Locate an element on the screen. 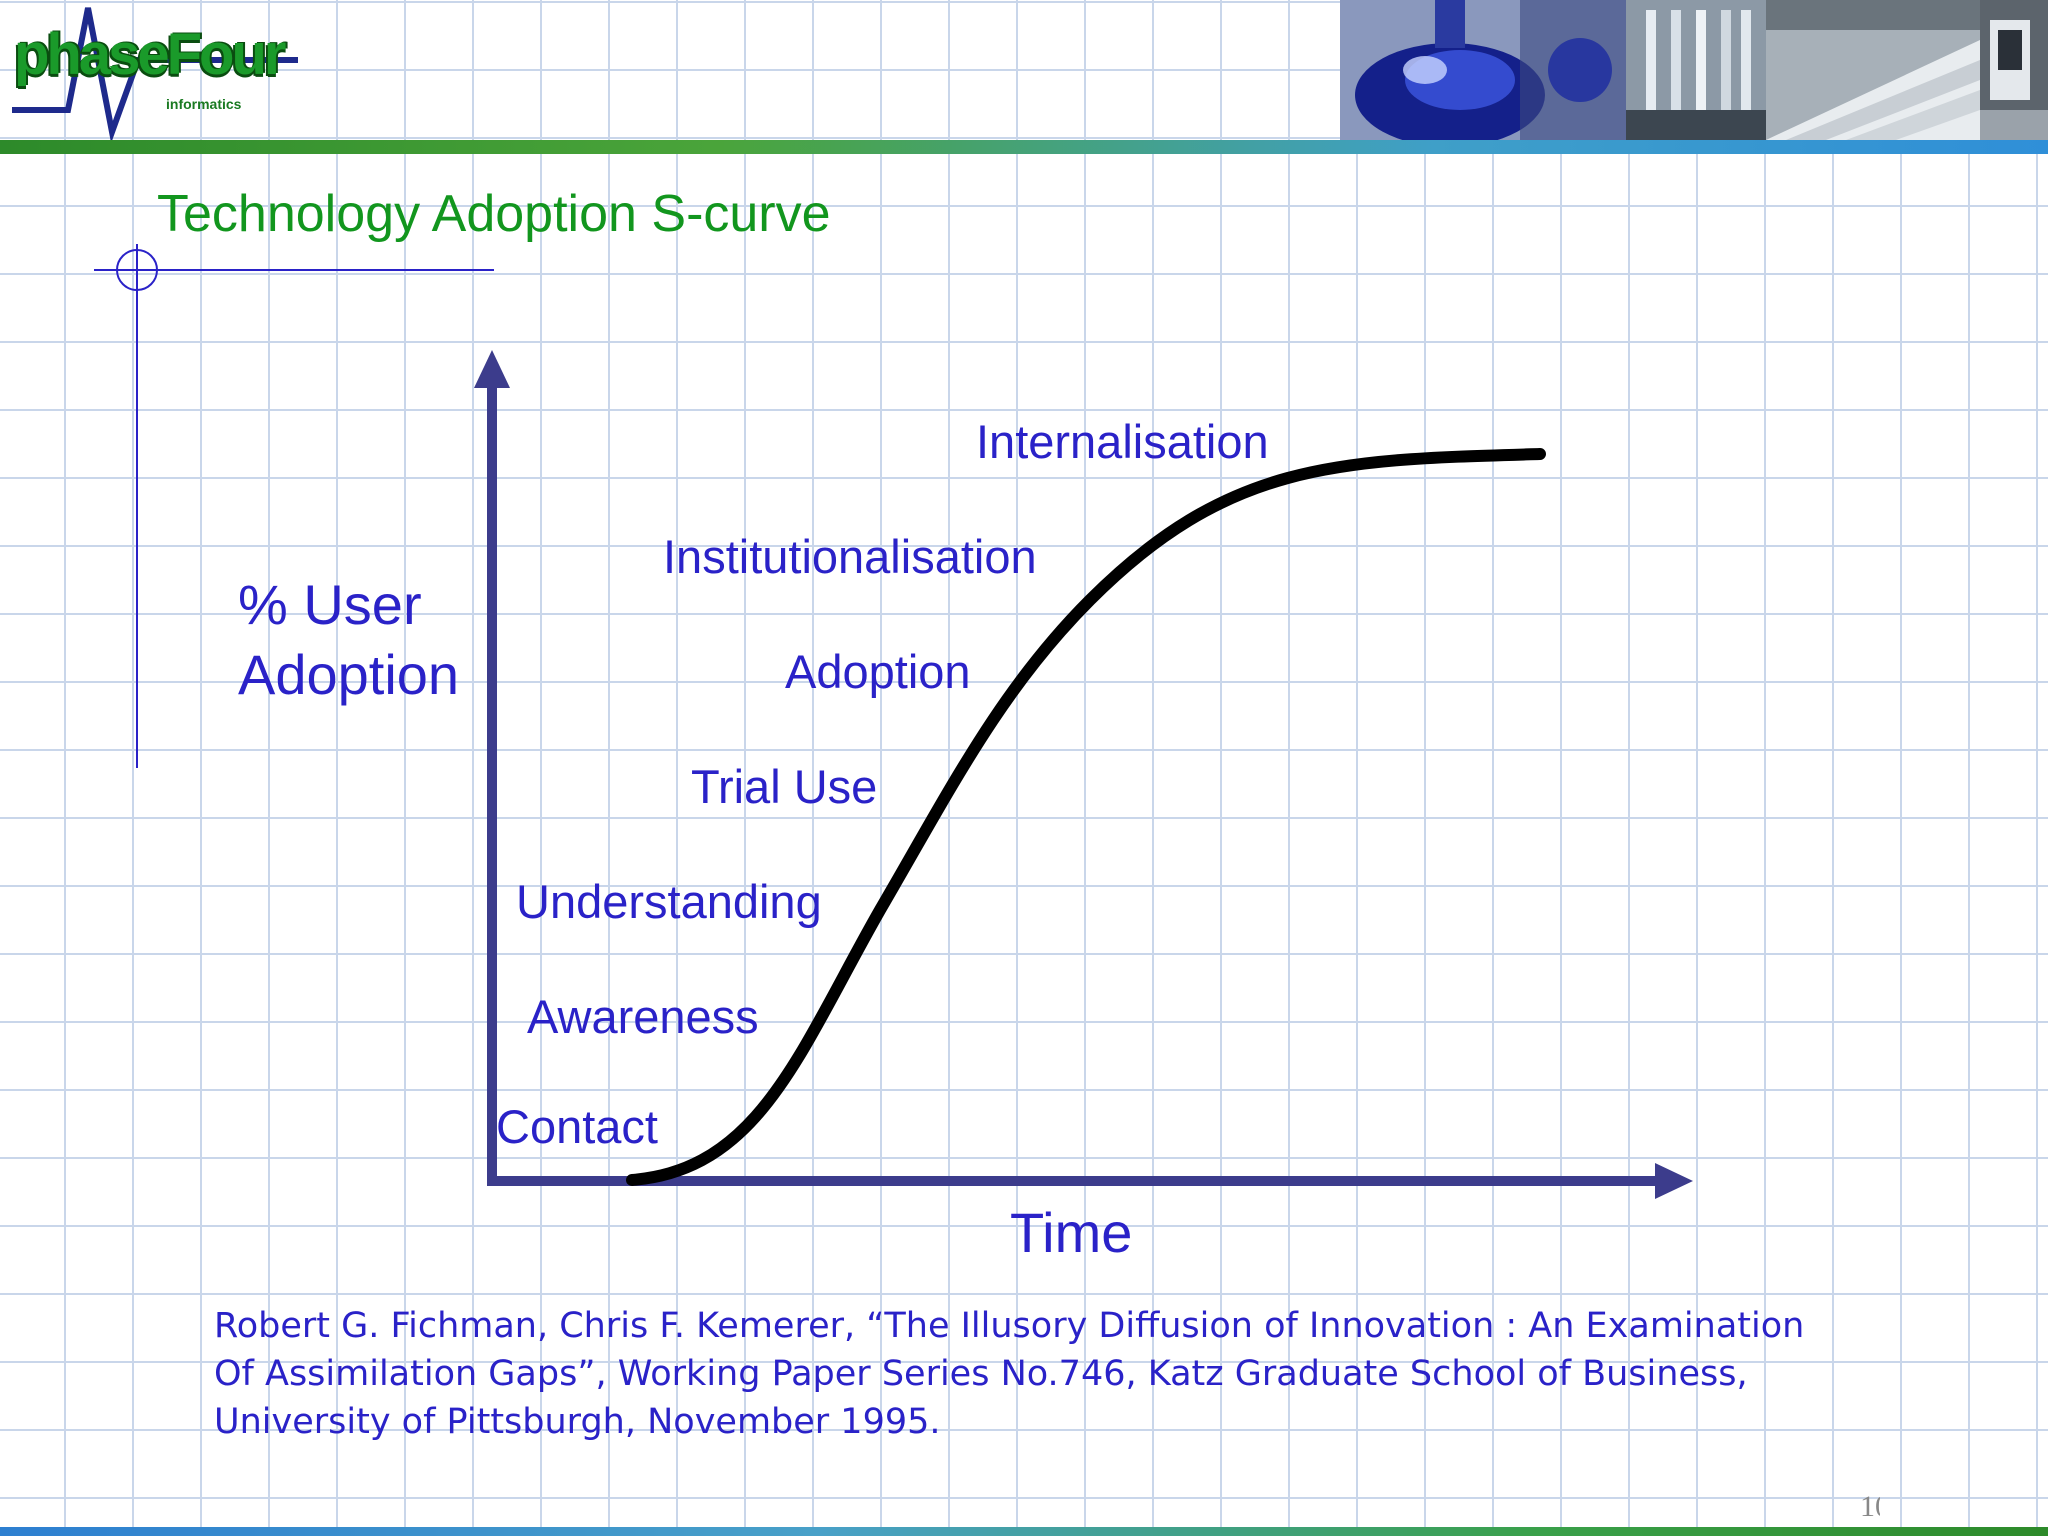  y-axis-label: % User Adoption is located at coordinates (348, 640).